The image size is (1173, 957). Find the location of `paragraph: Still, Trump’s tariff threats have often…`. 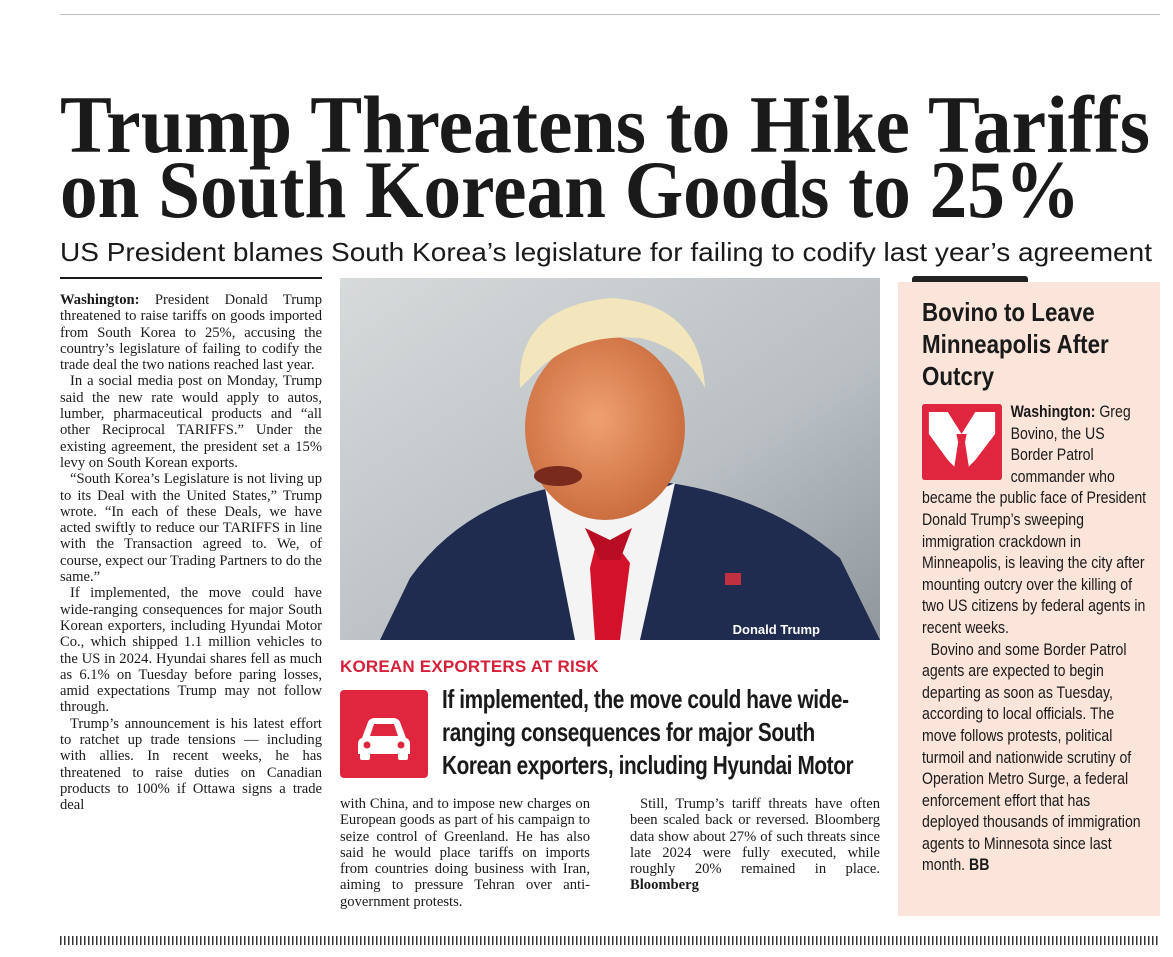

paragraph: Still, Trump’s tariff threats have often… is located at coordinates (755, 845).